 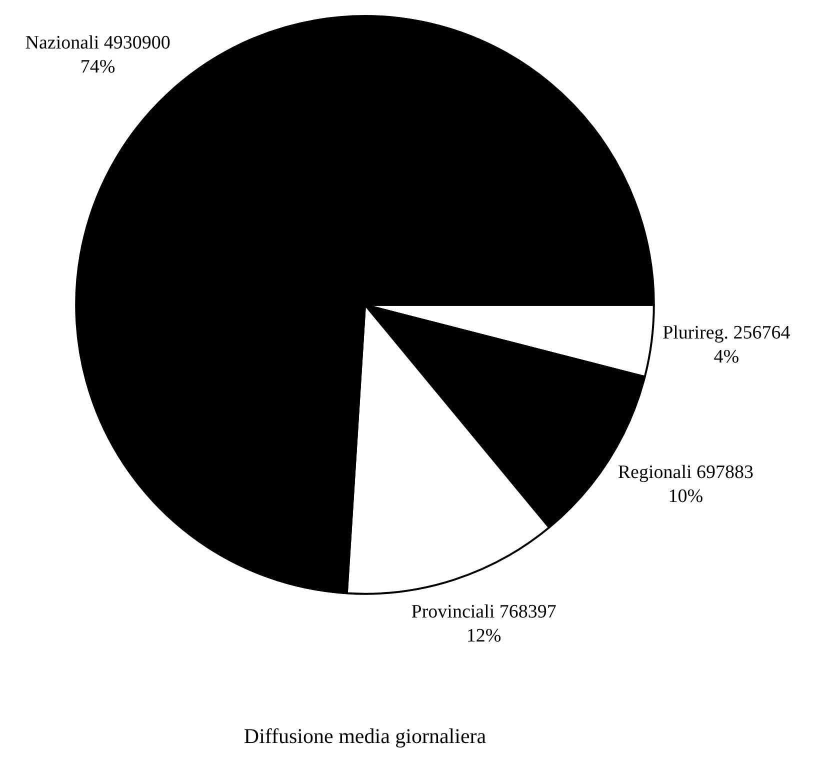 I want to click on data-label: 74%, so click(x=98, y=67).